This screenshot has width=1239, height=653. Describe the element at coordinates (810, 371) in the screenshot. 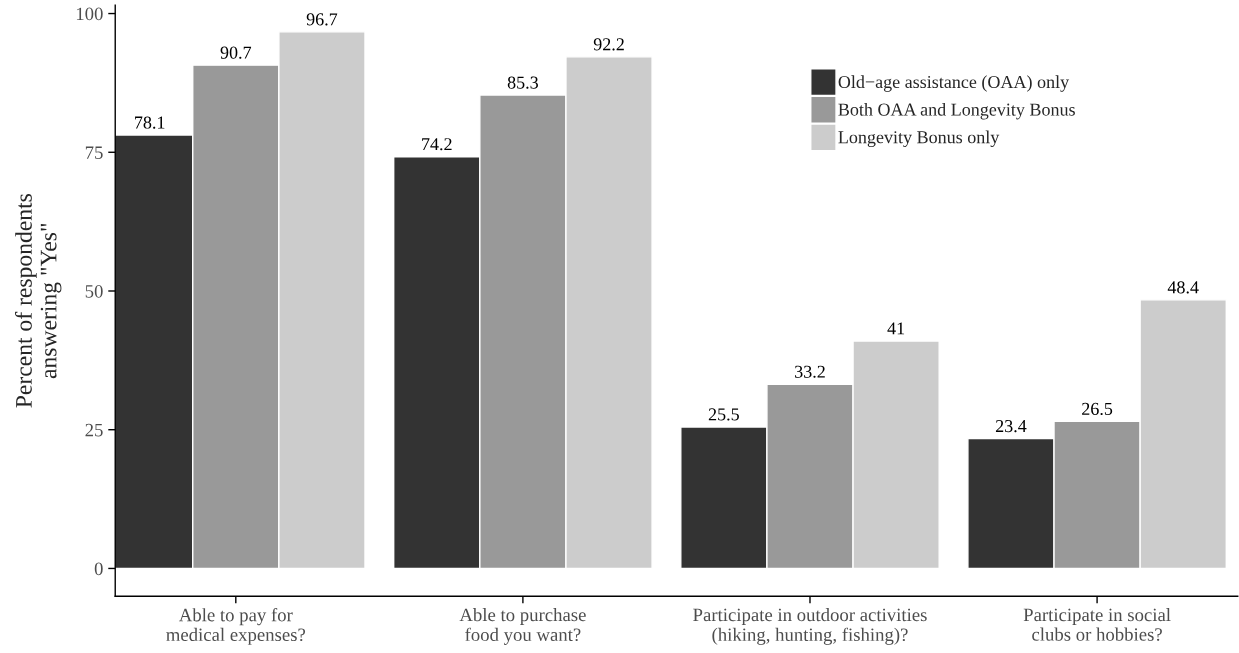

I see `data-label: 33.2` at that location.